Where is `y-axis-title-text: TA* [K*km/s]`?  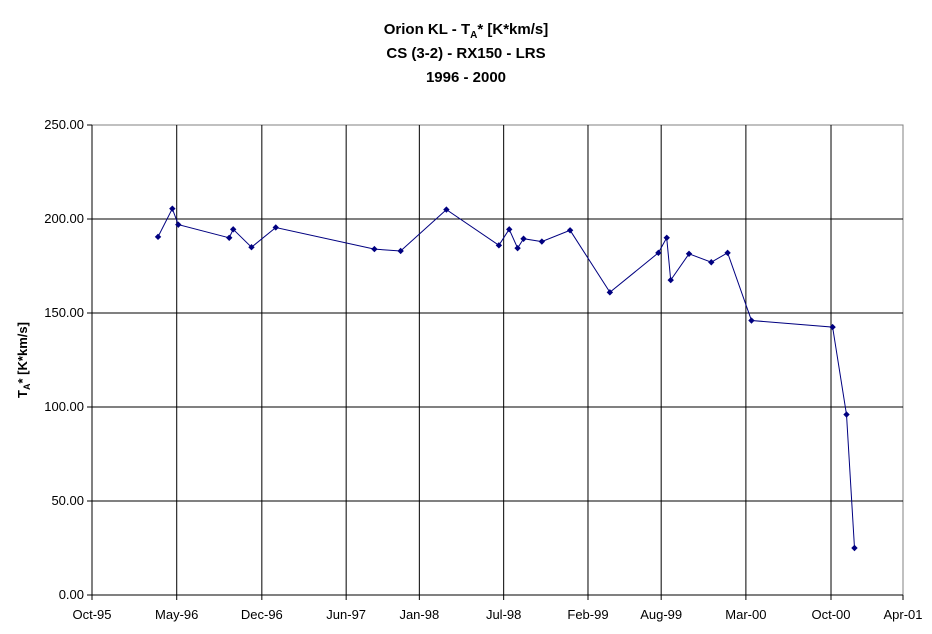
y-axis-title-text: TA* [K*km/s] is located at coordinates (23, 360).